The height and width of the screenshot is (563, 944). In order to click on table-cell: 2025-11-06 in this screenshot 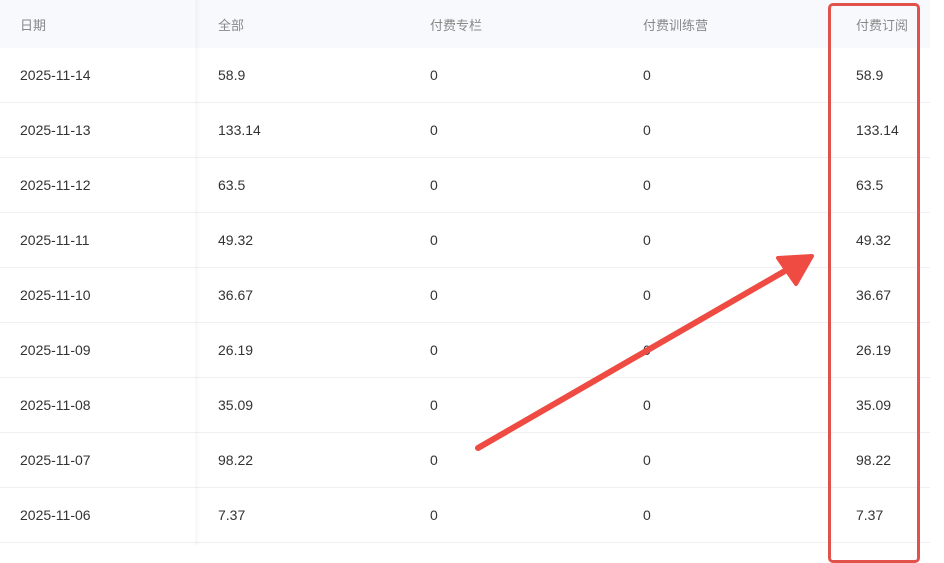, I will do `click(55, 515)`.